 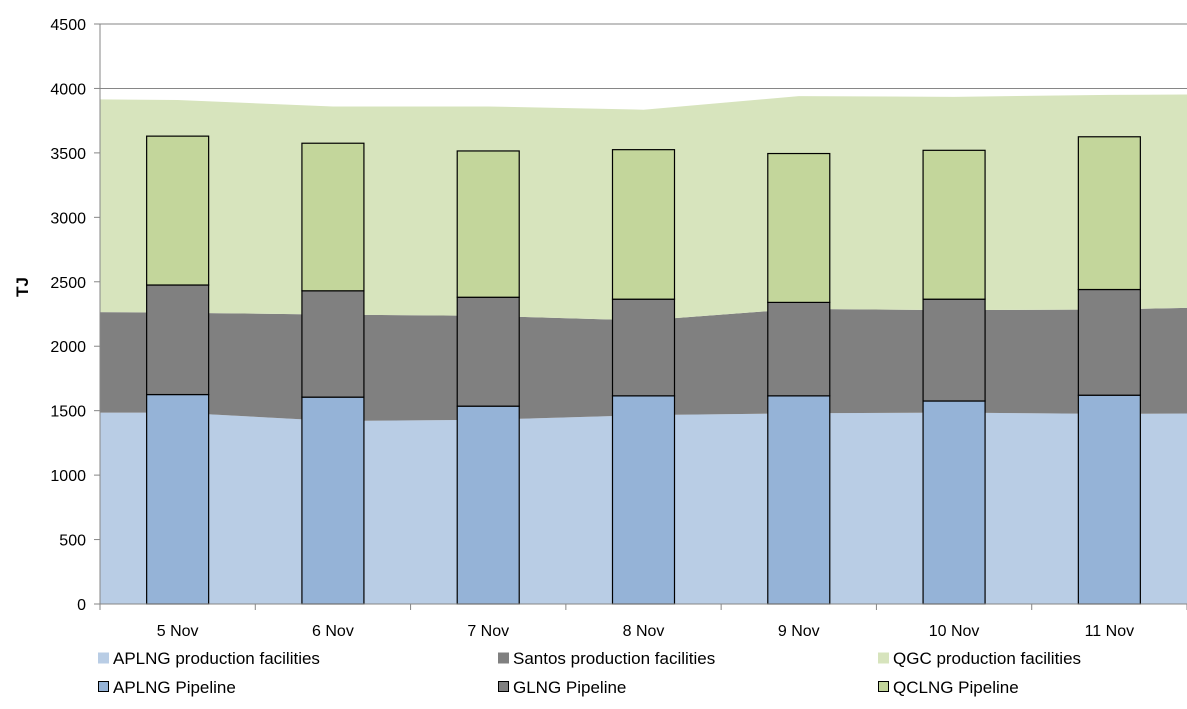 What do you see at coordinates (569, 687) in the screenshot?
I see `legend-label: GLNG Pipeline` at bounding box center [569, 687].